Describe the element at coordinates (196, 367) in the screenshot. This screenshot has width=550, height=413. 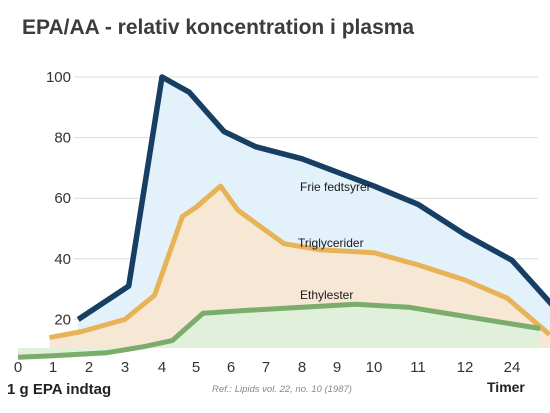
I see `x-tick-label: 5` at that location.